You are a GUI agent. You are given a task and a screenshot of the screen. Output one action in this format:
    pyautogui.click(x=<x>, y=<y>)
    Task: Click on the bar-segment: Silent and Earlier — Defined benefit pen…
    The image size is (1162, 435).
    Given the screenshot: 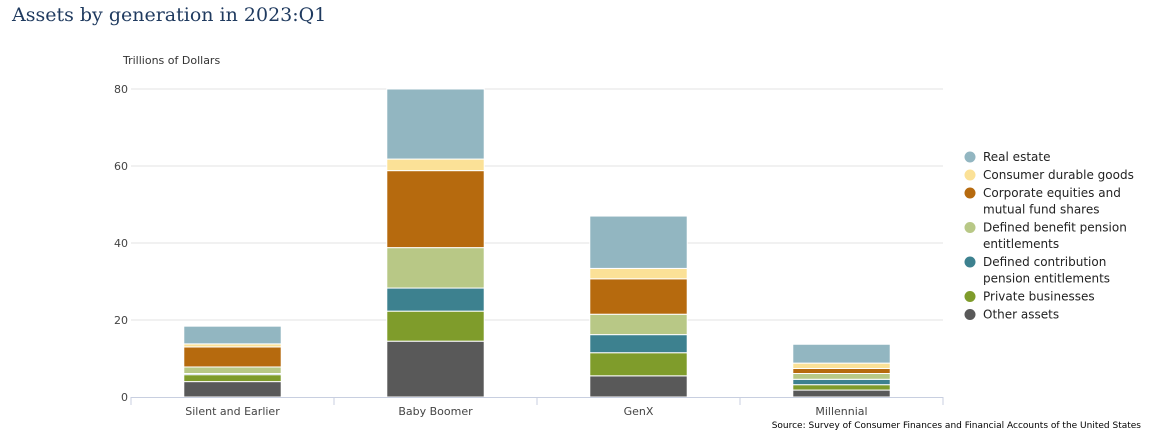 What is the action you would take?
    pyautogui.click(x=232, y=370)
    